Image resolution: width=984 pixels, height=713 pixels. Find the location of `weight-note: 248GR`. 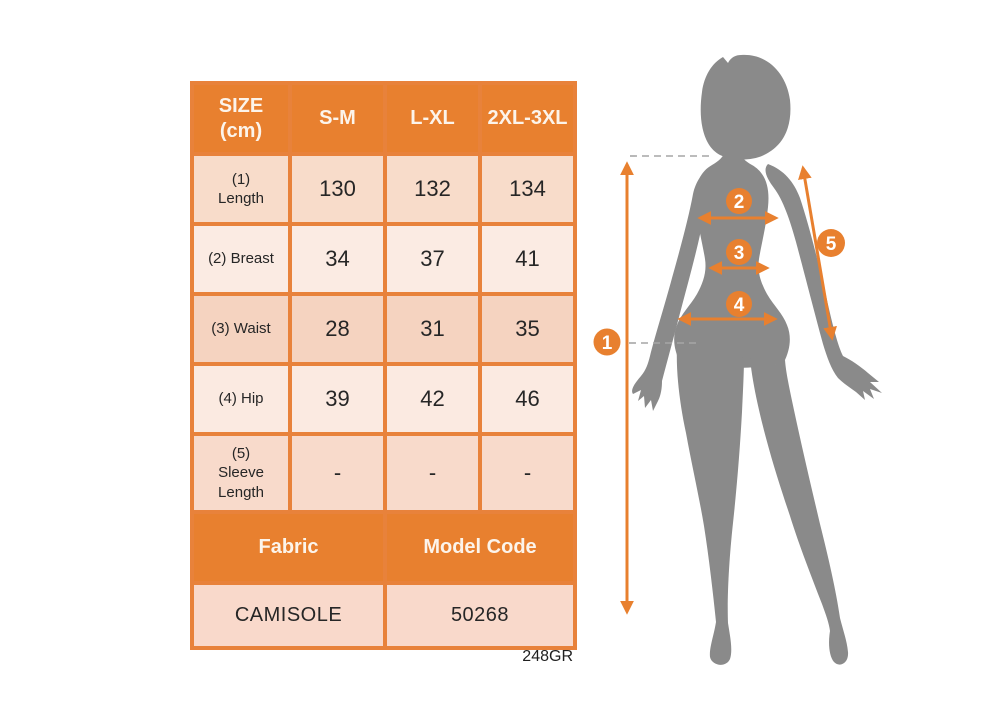

weight-note: 248GR is located at coordinates (547, 656).